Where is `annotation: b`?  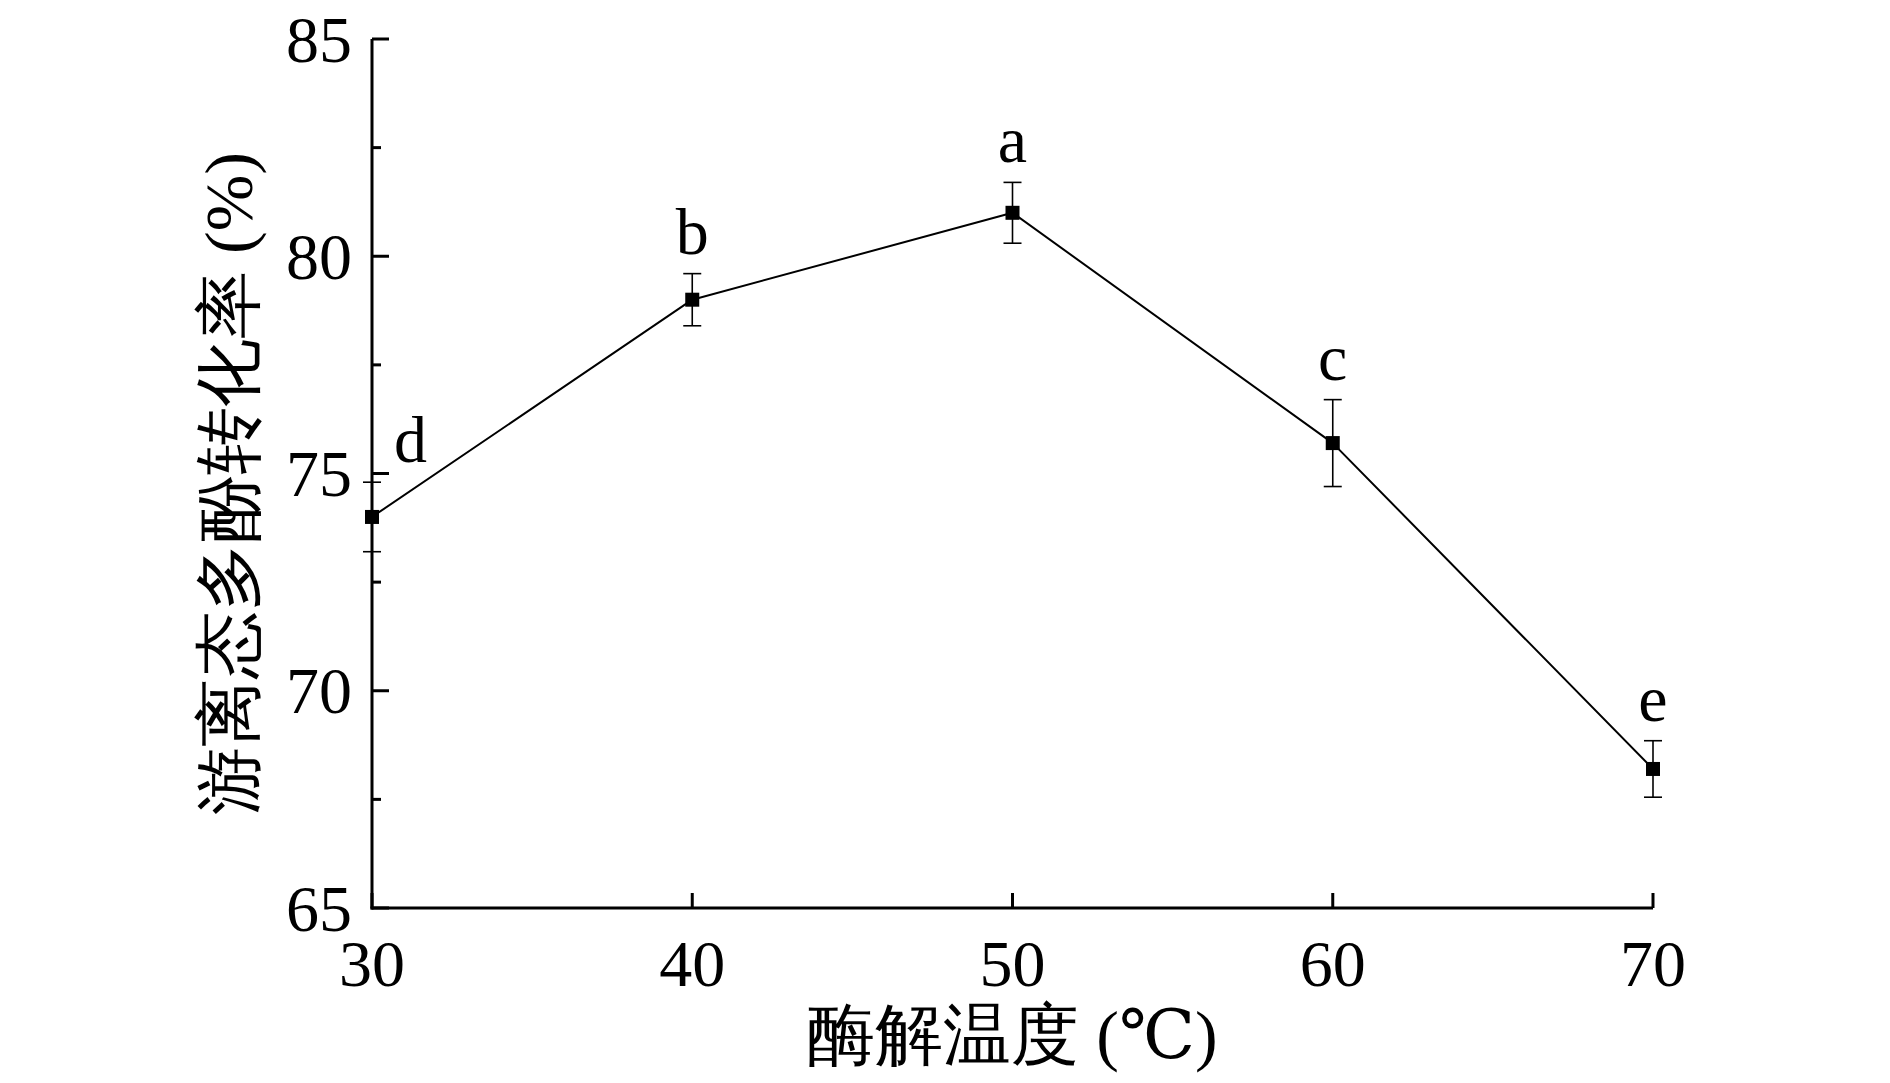 annotation: b is located at coordinates (692, 231).